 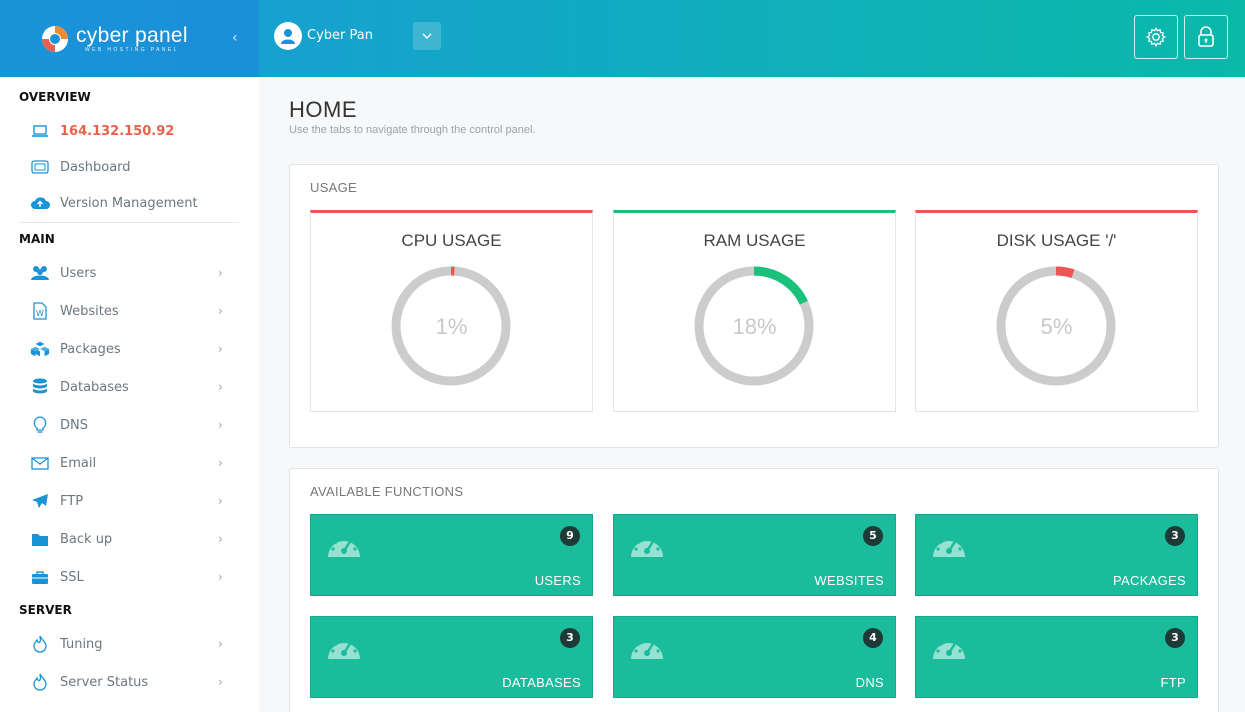 What do you see at coordinates (323, 109) in the screenshot?
I see `page-title: HOME` at bounding box center [323, 109].